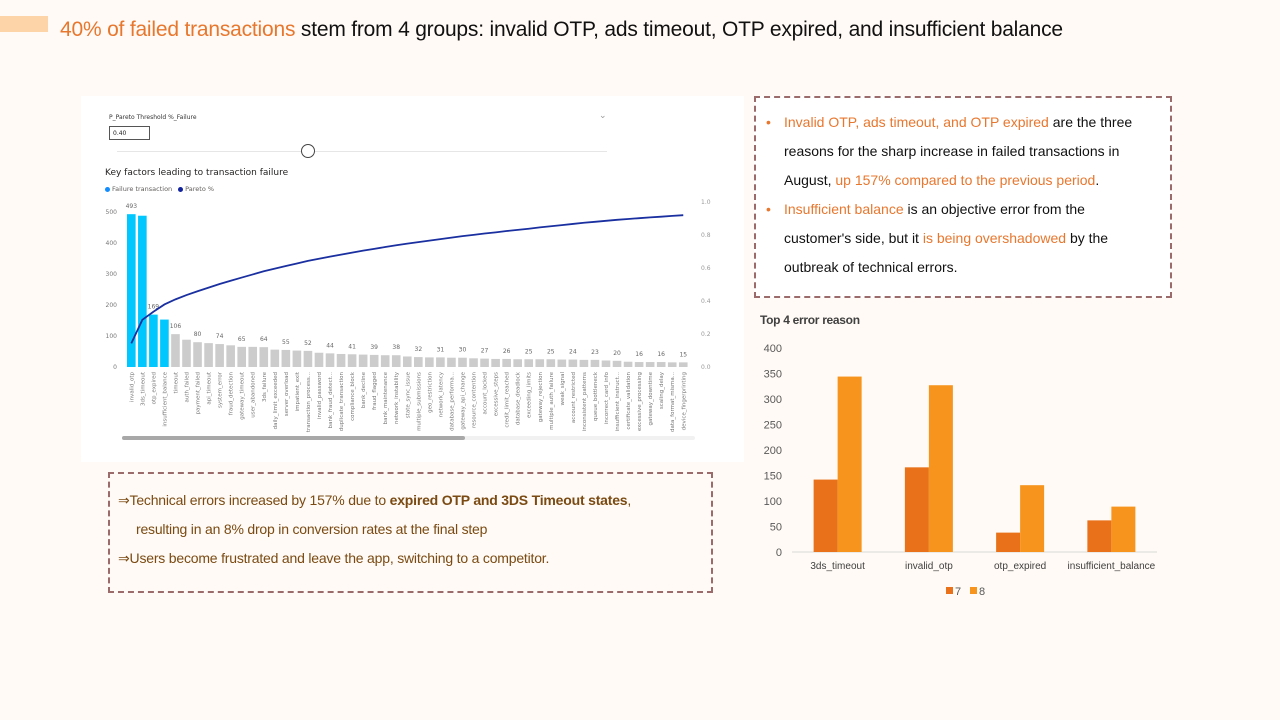 The width and height of the screenshot is (1280, 720). Describe the element at coordinates (308, 151) in the screenshot. I see `threshold-slider-thumb` at that location.